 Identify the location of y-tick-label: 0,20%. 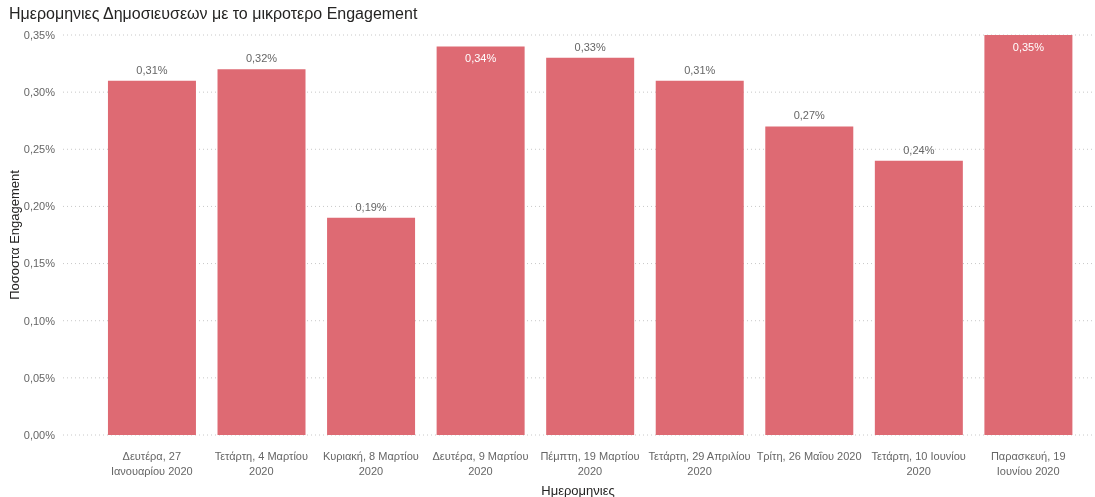
(39, 206).